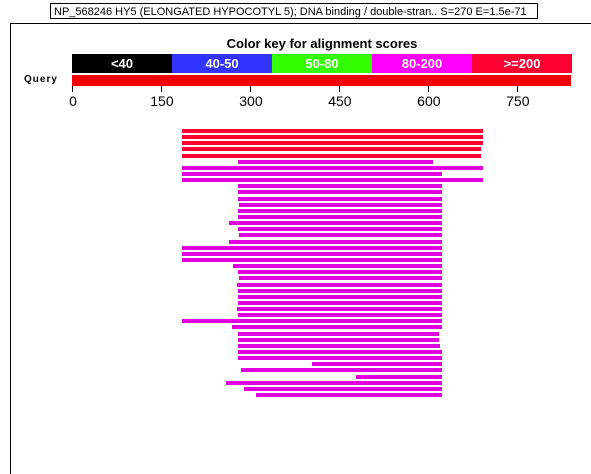 This screenshot has width=591, height=474. I want to click on axis-tick-label: 750, so click(518, 101).